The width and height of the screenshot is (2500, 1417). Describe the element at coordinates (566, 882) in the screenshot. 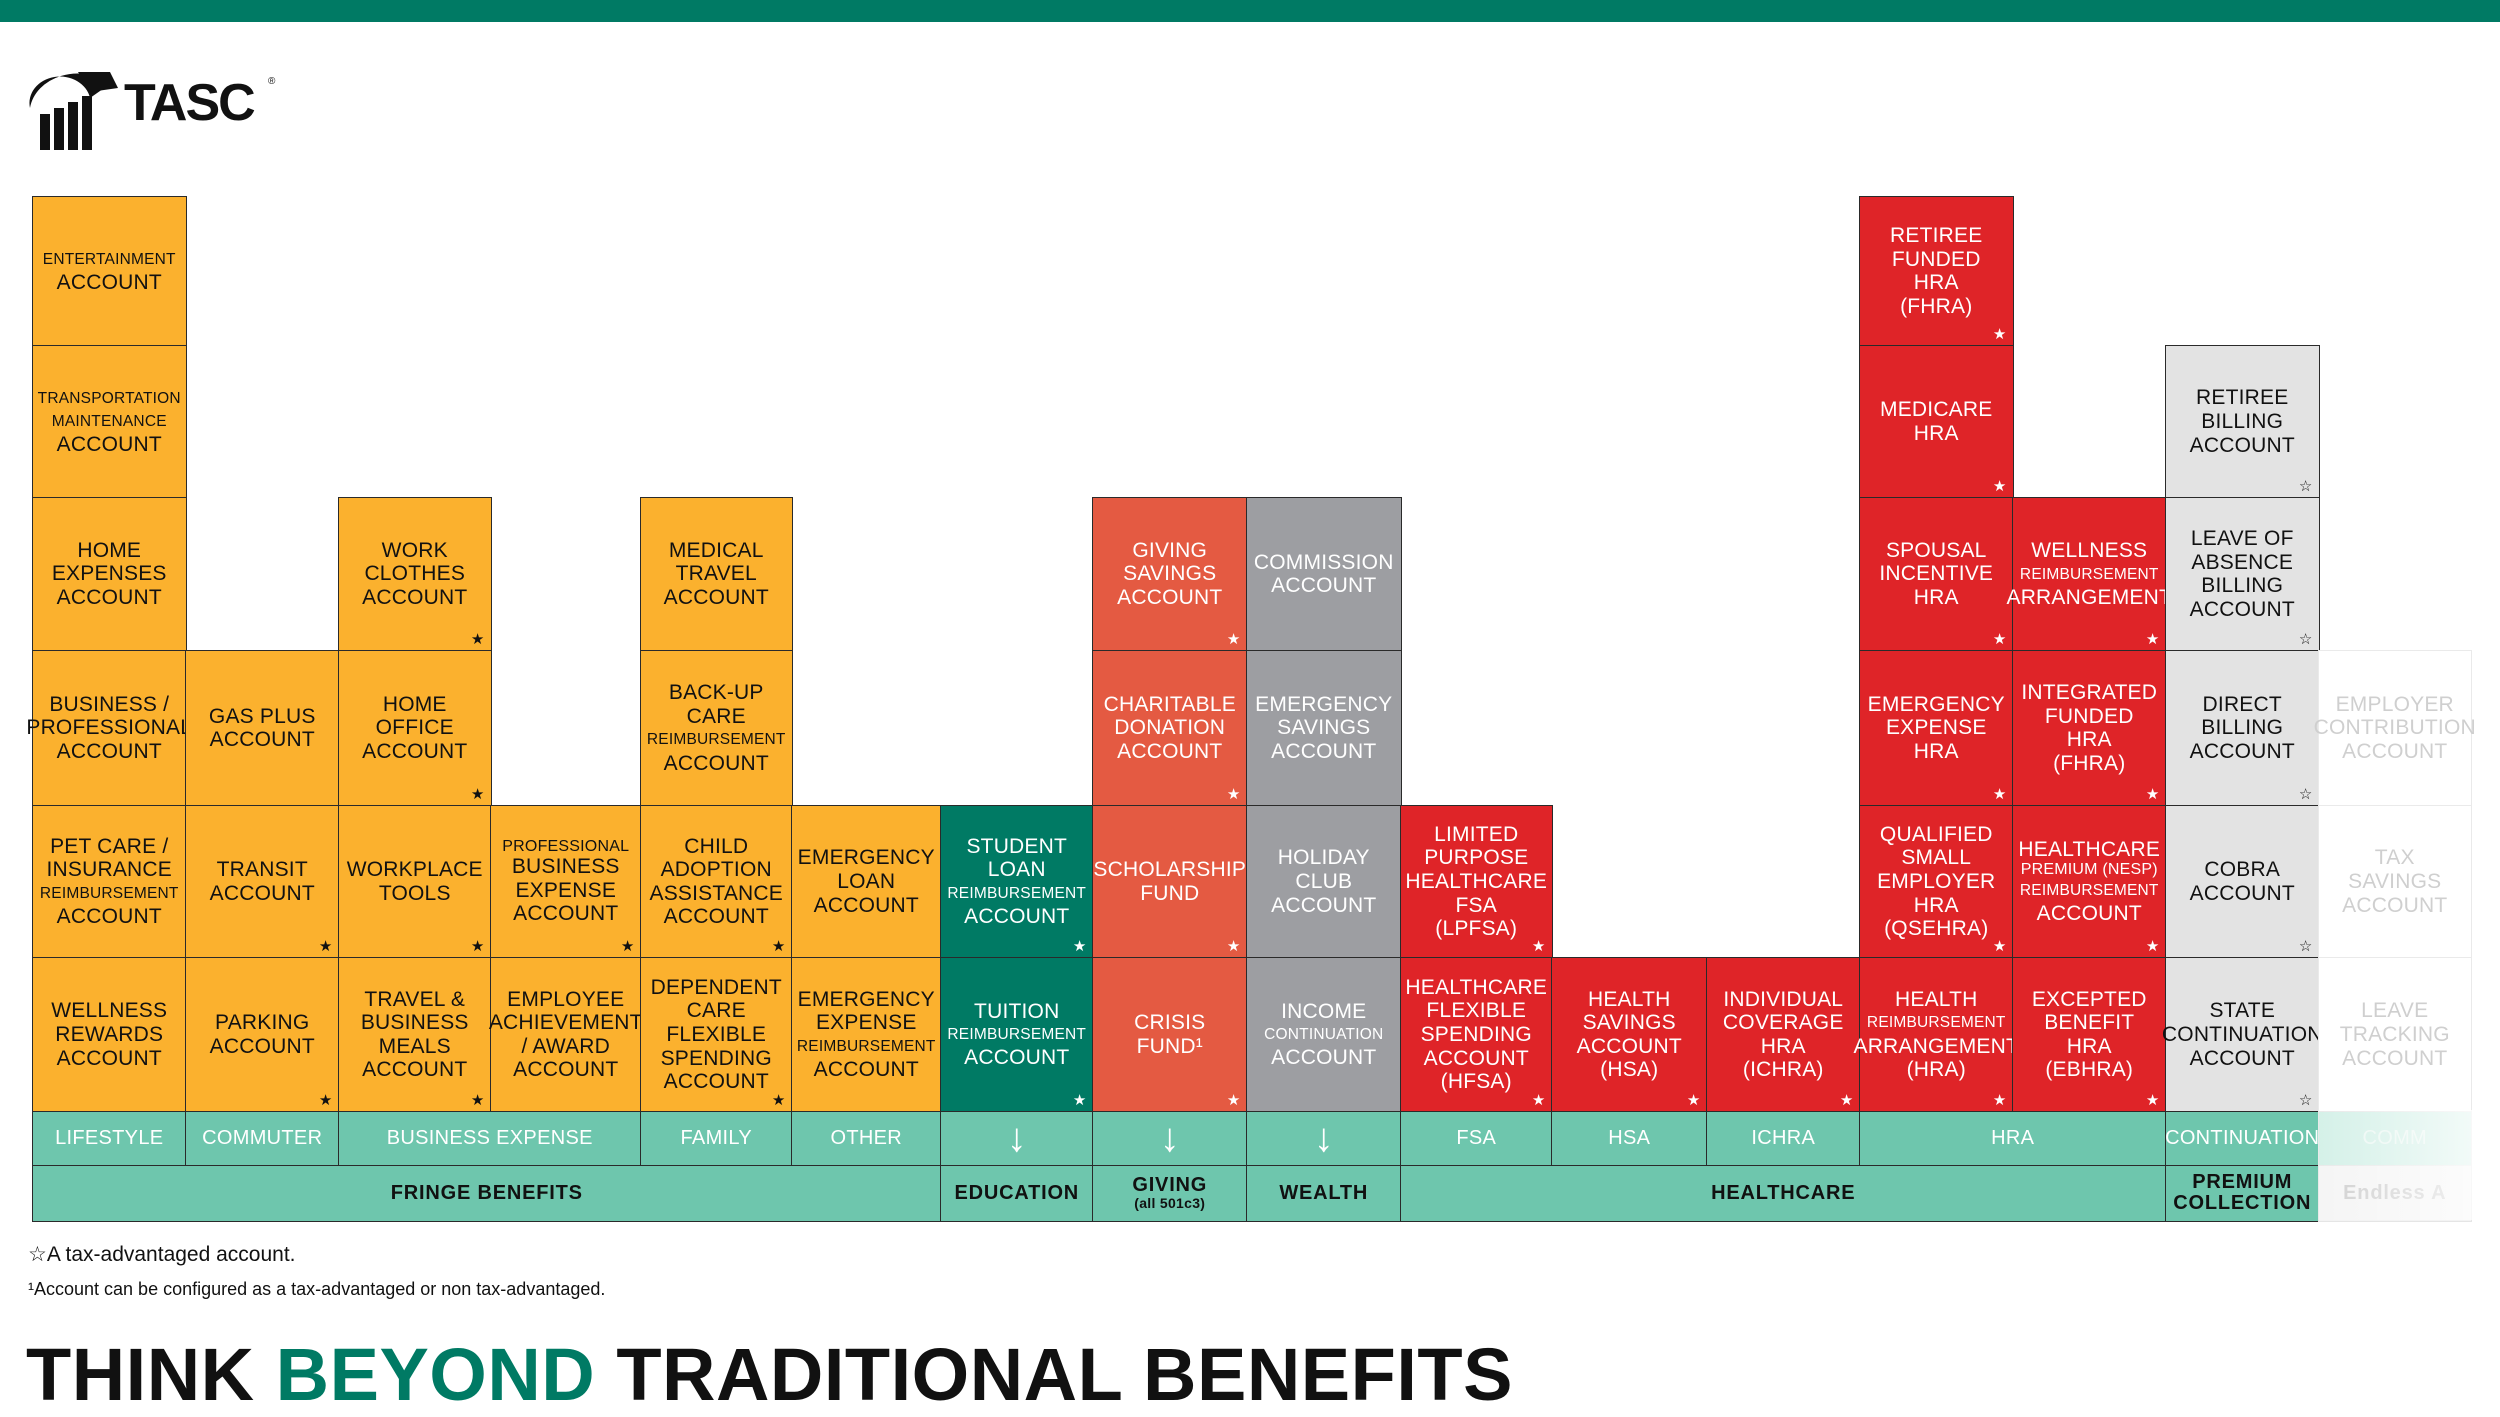

I see `cell-prof-business: PROFESSIONAL BUSINESS EXPENSE ACCOUNT ★` at that location.